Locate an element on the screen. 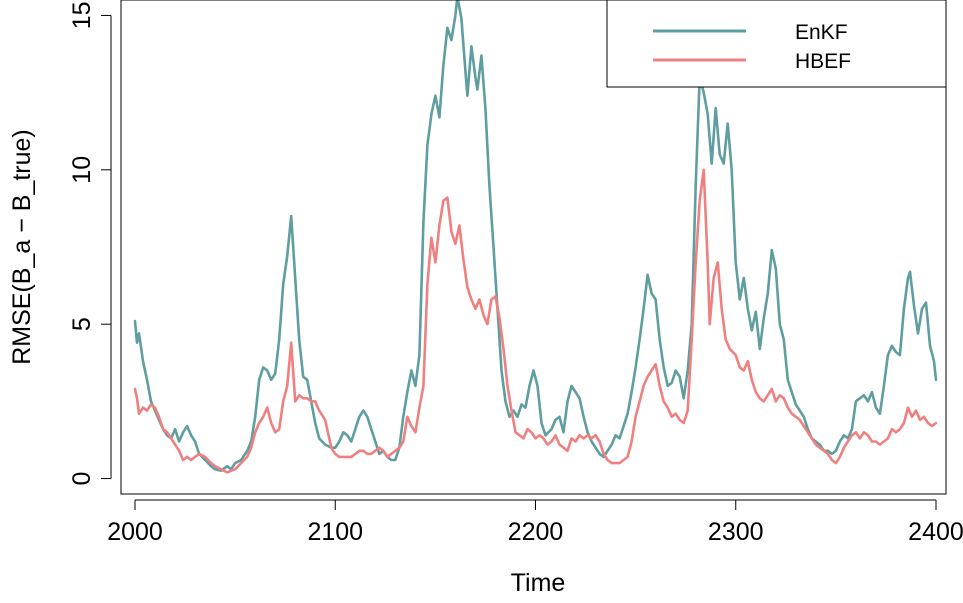 The height and width of the screenshot is (603, 963). y-axis-label: RMSE(B_a − B_true) is located at coordinates (22, 247).